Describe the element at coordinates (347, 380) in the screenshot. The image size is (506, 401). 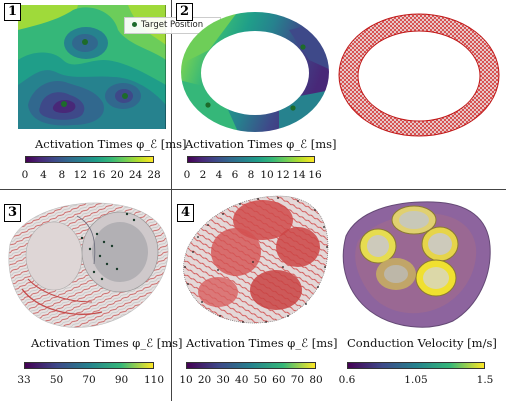
I see `colorbar-tick-label: 0.6` at that location.